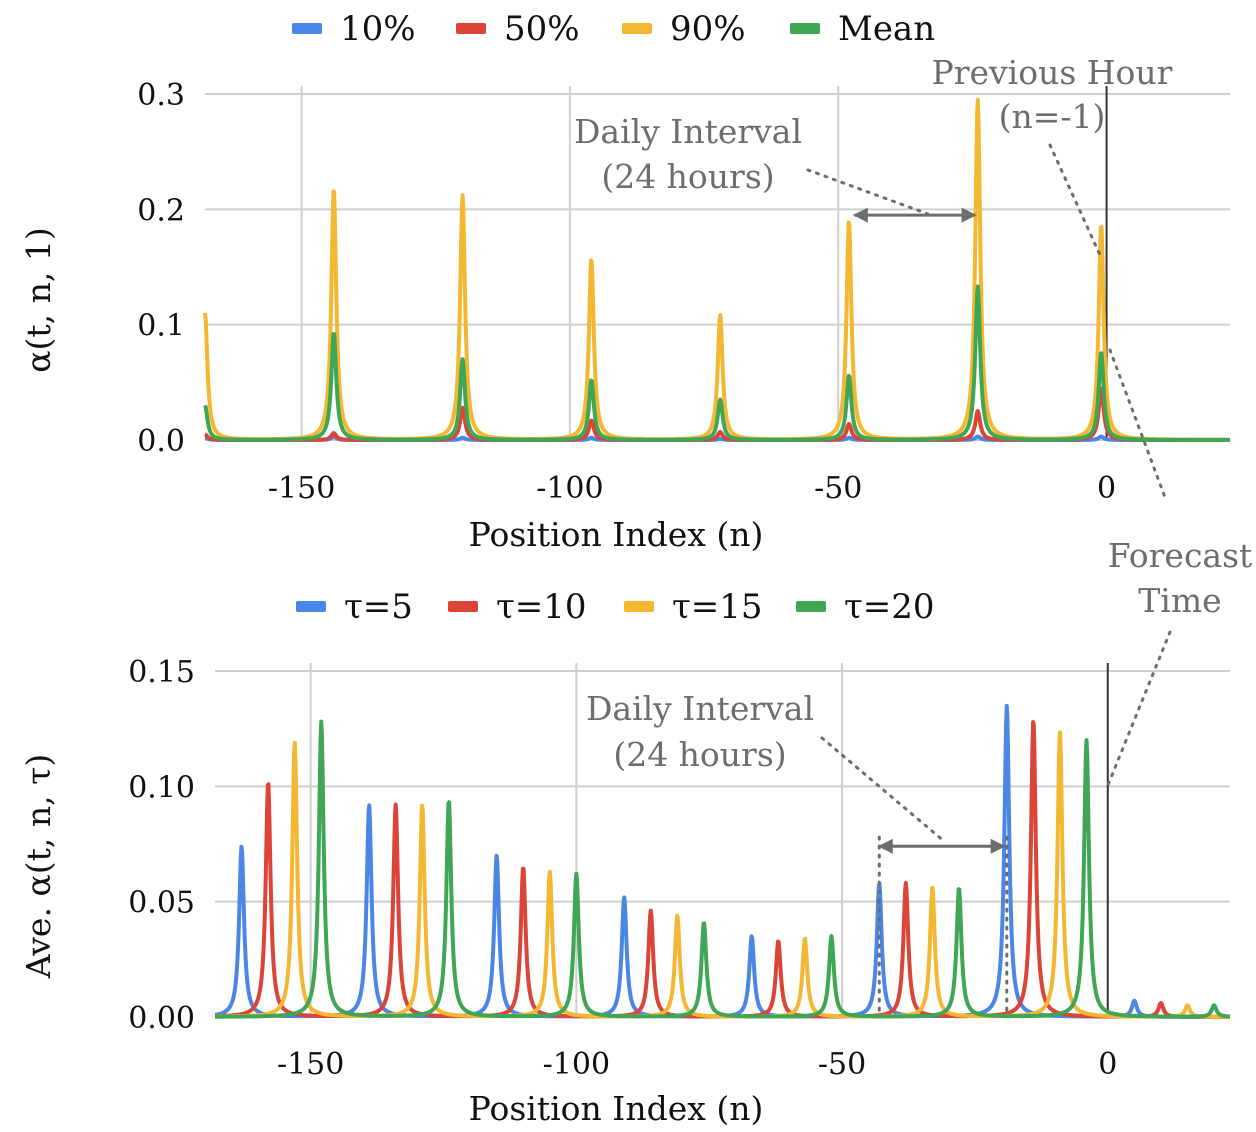 This screenshot has width=1256, height=1132. What do you see at coordinates (700, 708) in the screenshot?
I see `bottom-daily-interval-label: Daily Interval` at bounding box center [700, 708].